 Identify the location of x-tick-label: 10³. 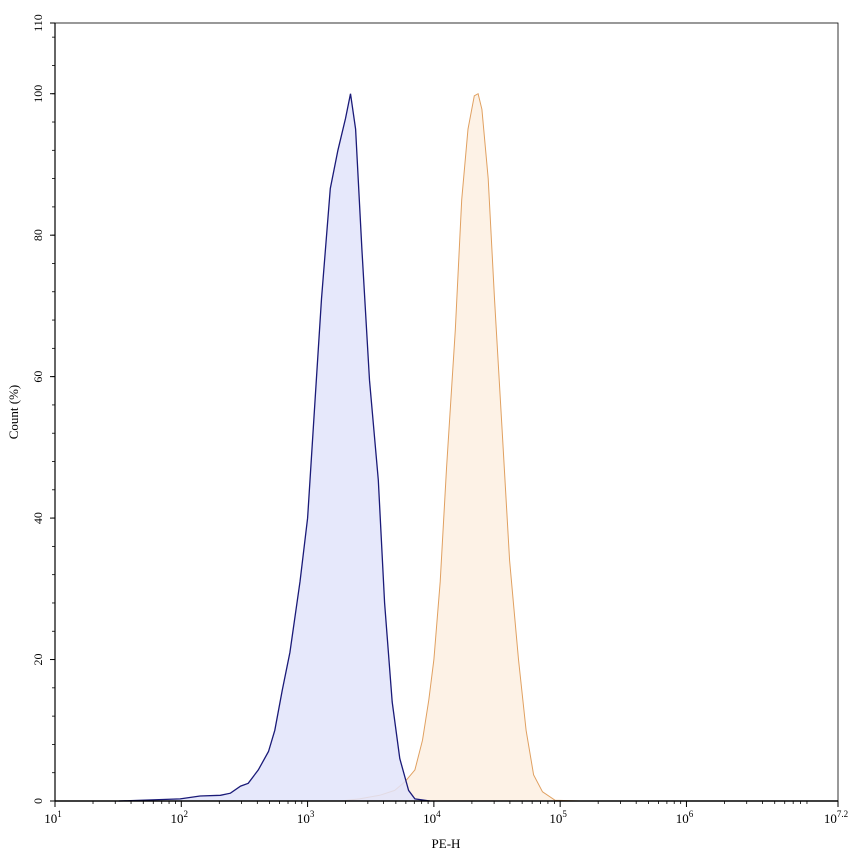
(306, 817).